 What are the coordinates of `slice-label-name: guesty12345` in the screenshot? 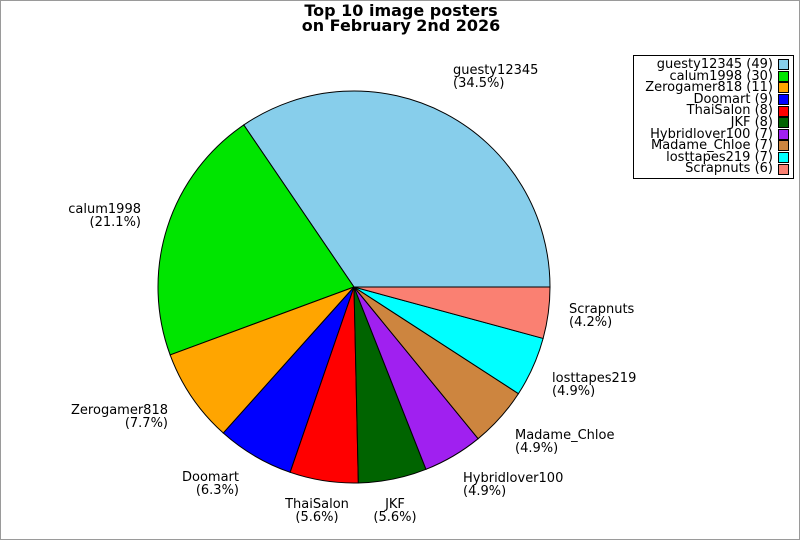 It's located at (496, 70).